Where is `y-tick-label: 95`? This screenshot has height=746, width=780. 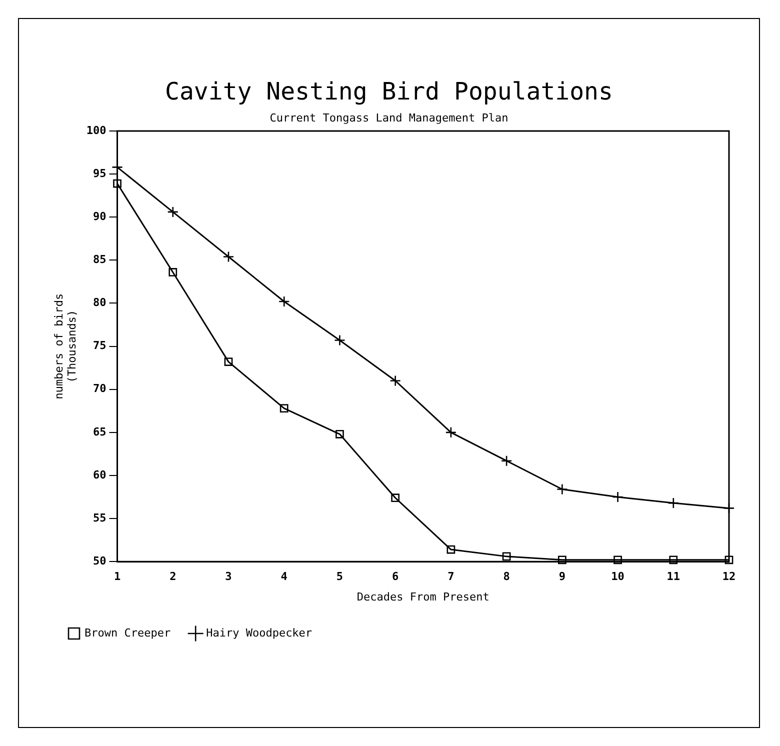
y-tick-label: 95 is located at coordinates (99, 173).